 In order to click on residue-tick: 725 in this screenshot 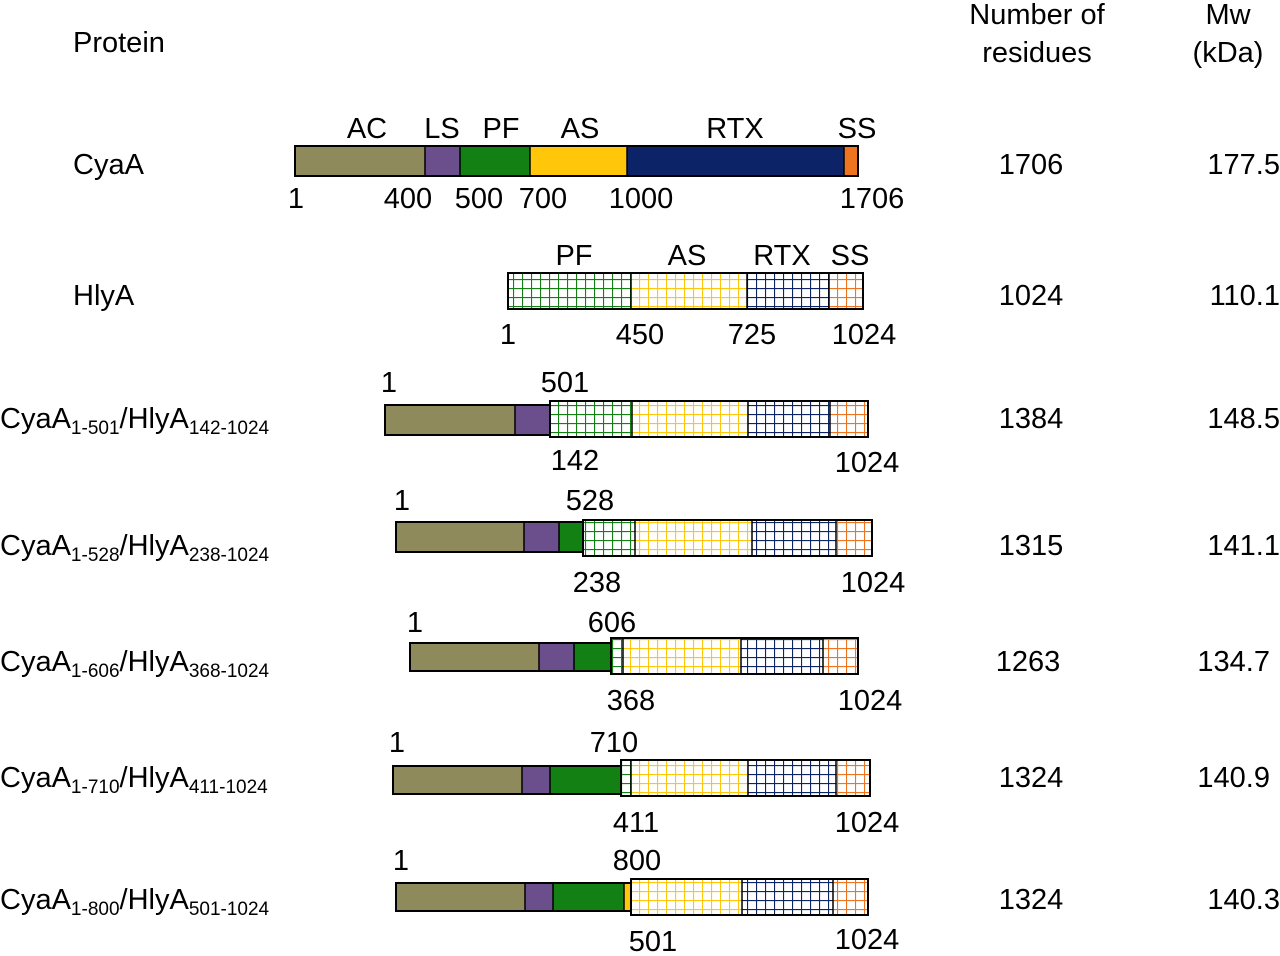, I will do `click(752, 335)`.